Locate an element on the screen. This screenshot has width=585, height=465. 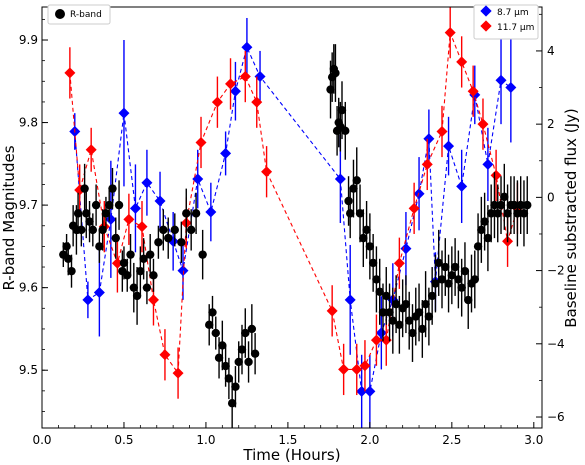
y-right-tick-label: −2 is located at coordinates (556, 271).